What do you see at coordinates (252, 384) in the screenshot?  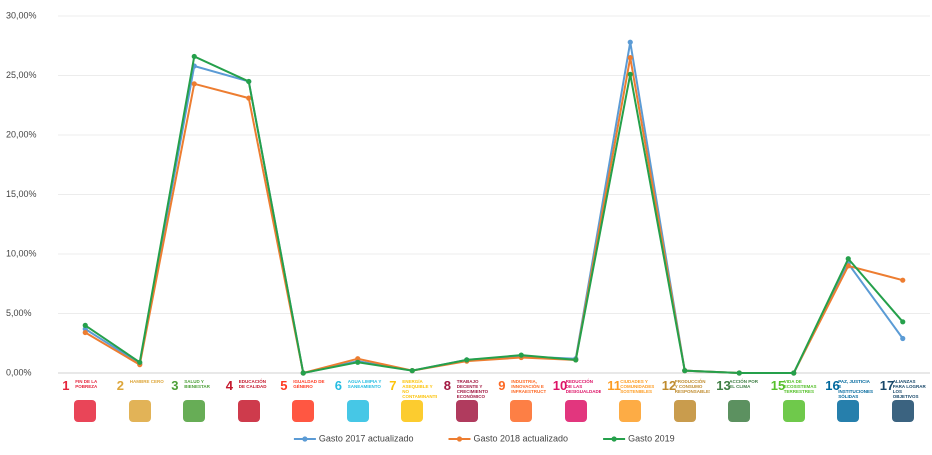 I see `x-tick-label: EDUCACIÓN DE CALIDAD` at bounding box center [252, 384].